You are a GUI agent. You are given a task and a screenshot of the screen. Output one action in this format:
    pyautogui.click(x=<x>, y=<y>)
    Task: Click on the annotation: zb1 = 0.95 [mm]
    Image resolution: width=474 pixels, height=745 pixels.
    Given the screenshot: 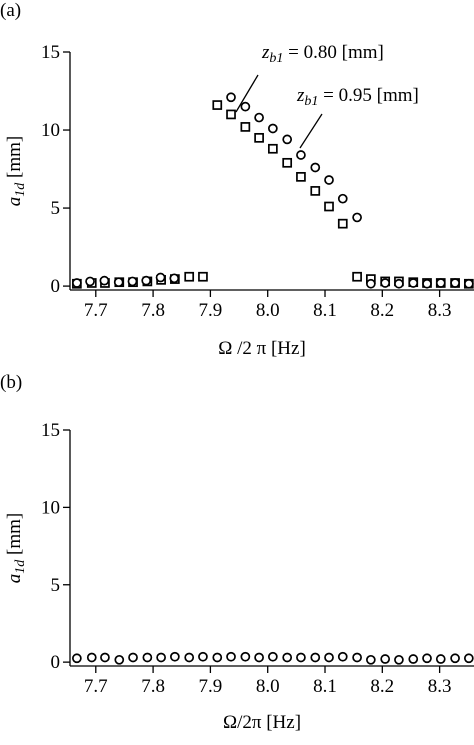 What is the action you would take?
    pyautogui.click(x=357, y=97)
    